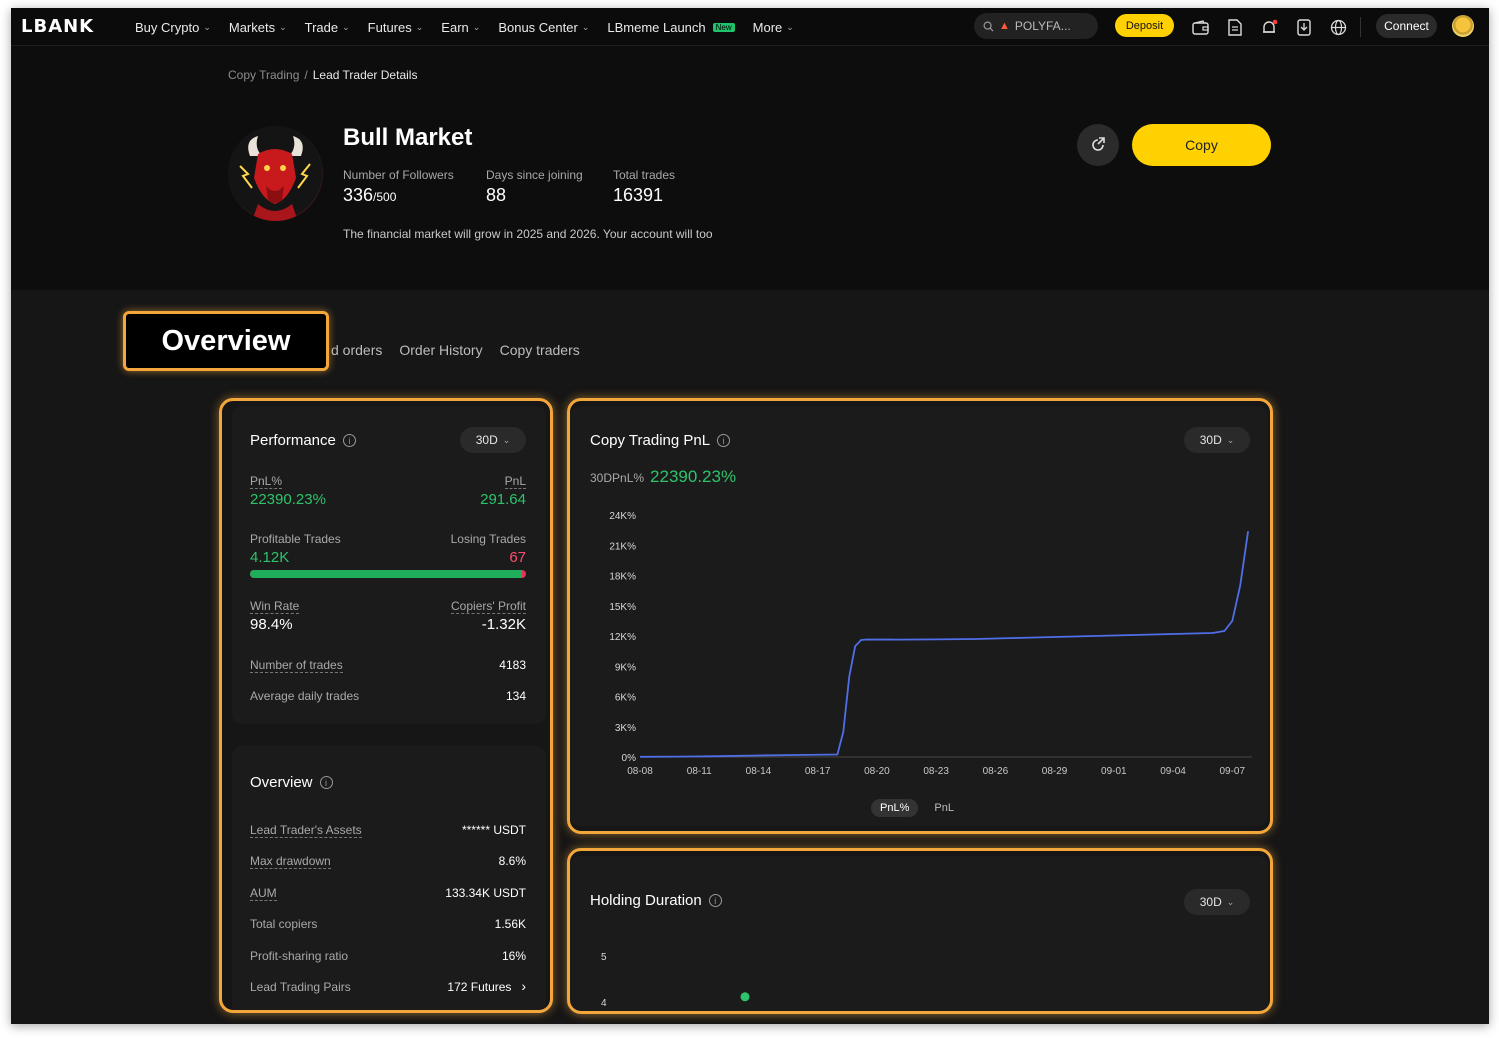 Image resolution: width=1499 pixels, height=1038 pixels. Describe the element at coordinates (479, 987) in the screenshot. I see `overview-row-value: 172 Futures` at that location.